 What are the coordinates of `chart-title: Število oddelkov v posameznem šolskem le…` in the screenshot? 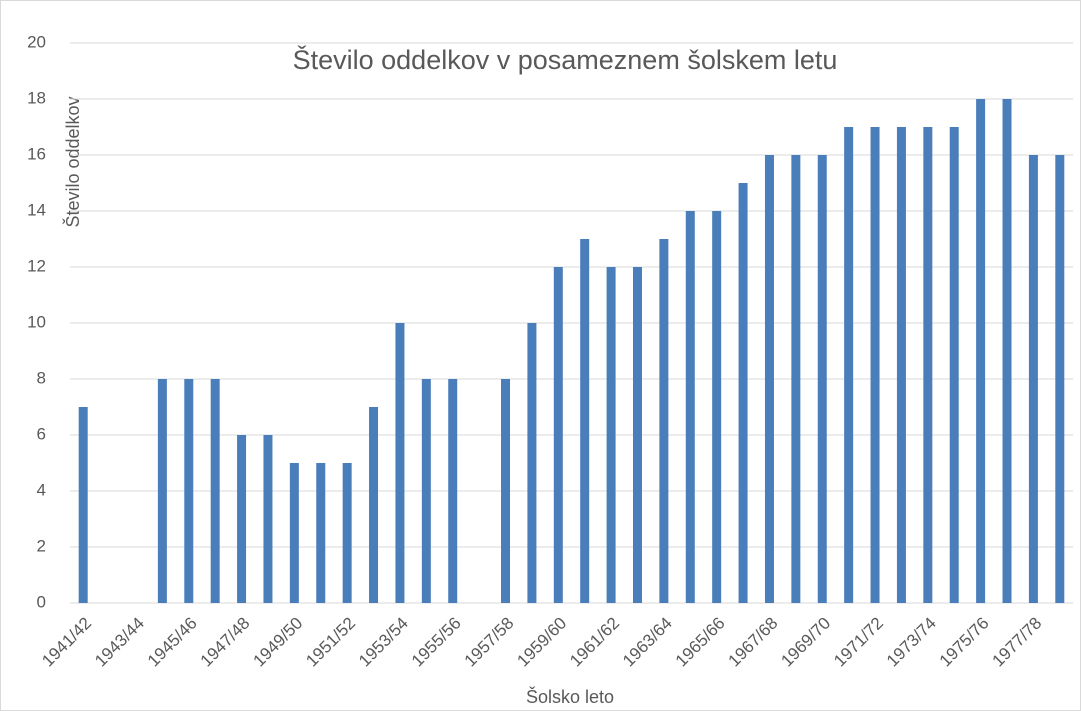 It's located at (565, 59).